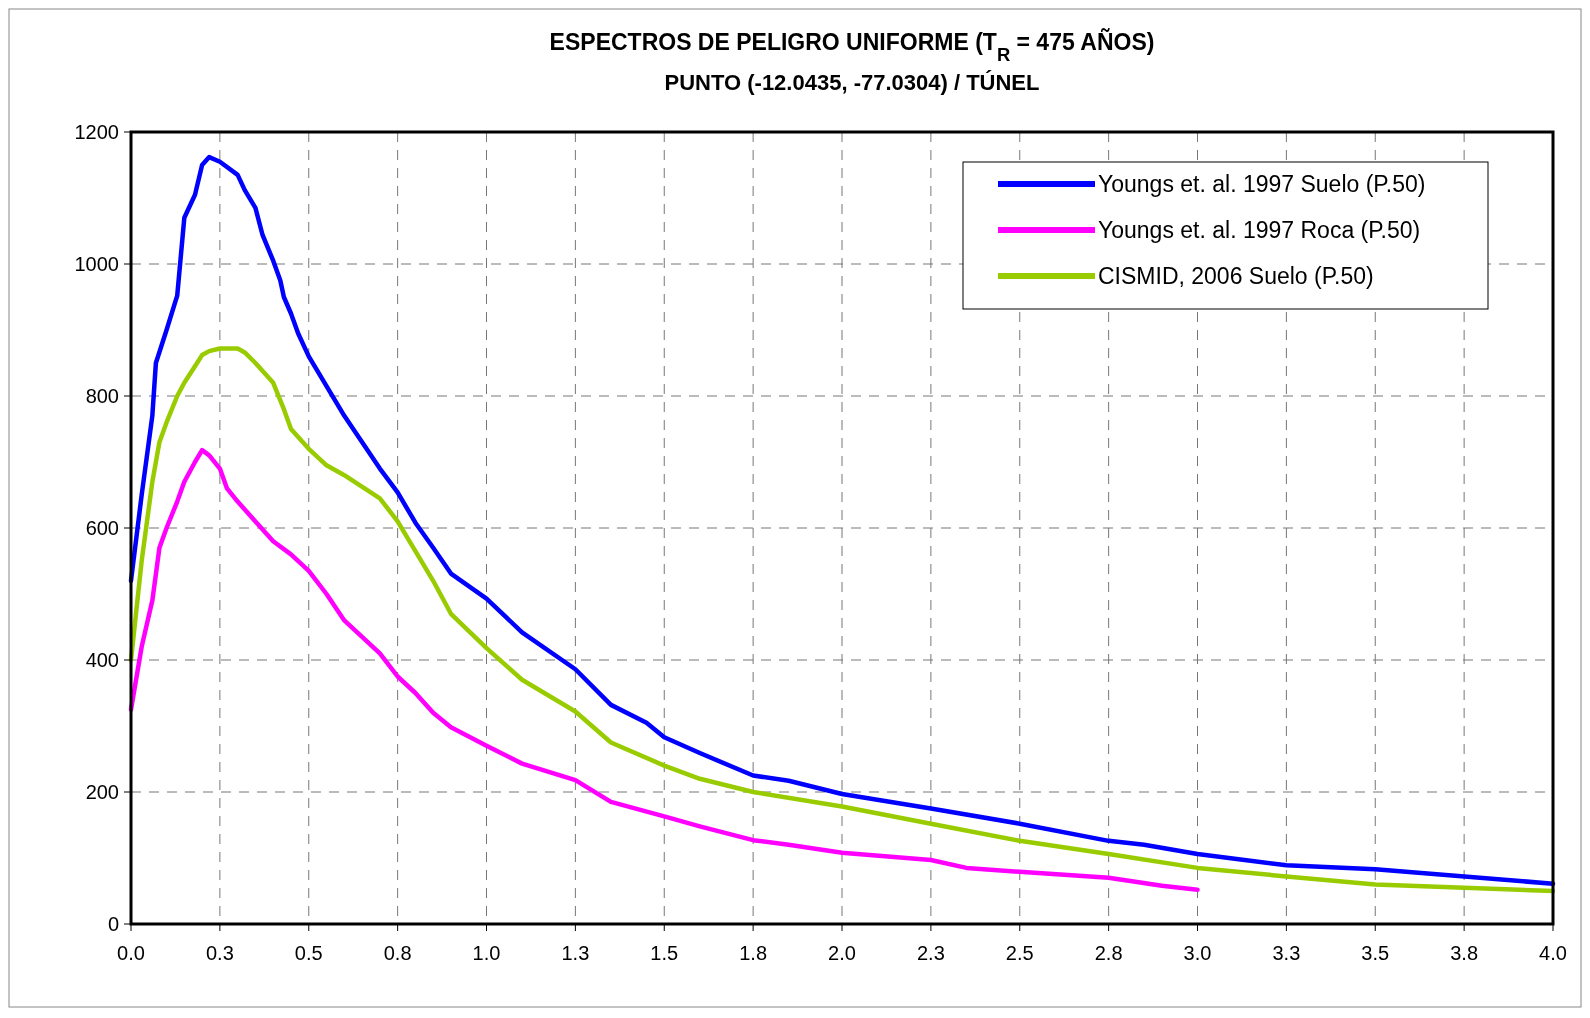 This screenshot has width=1590, height=1018. I want to click on x-tick-label: 0.5, so click(308, 953).